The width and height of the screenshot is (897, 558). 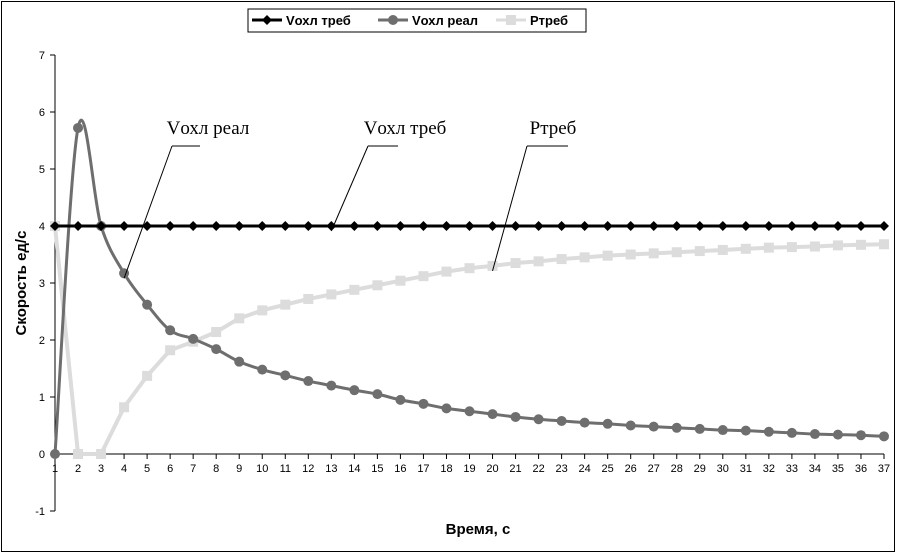 What do you see at coordinates (262, 469) in the screenshot?
I see `x-tick-label: 10` at bounding box center [262, 469].